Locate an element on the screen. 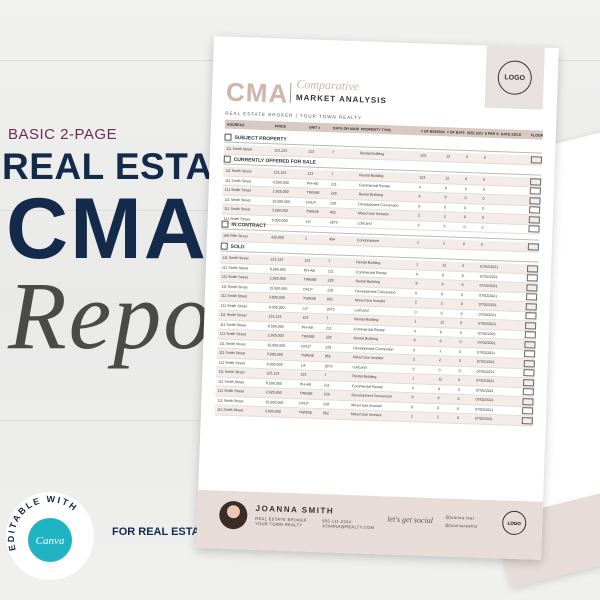  table-cell: 852 is located at coordinates (333, 212).